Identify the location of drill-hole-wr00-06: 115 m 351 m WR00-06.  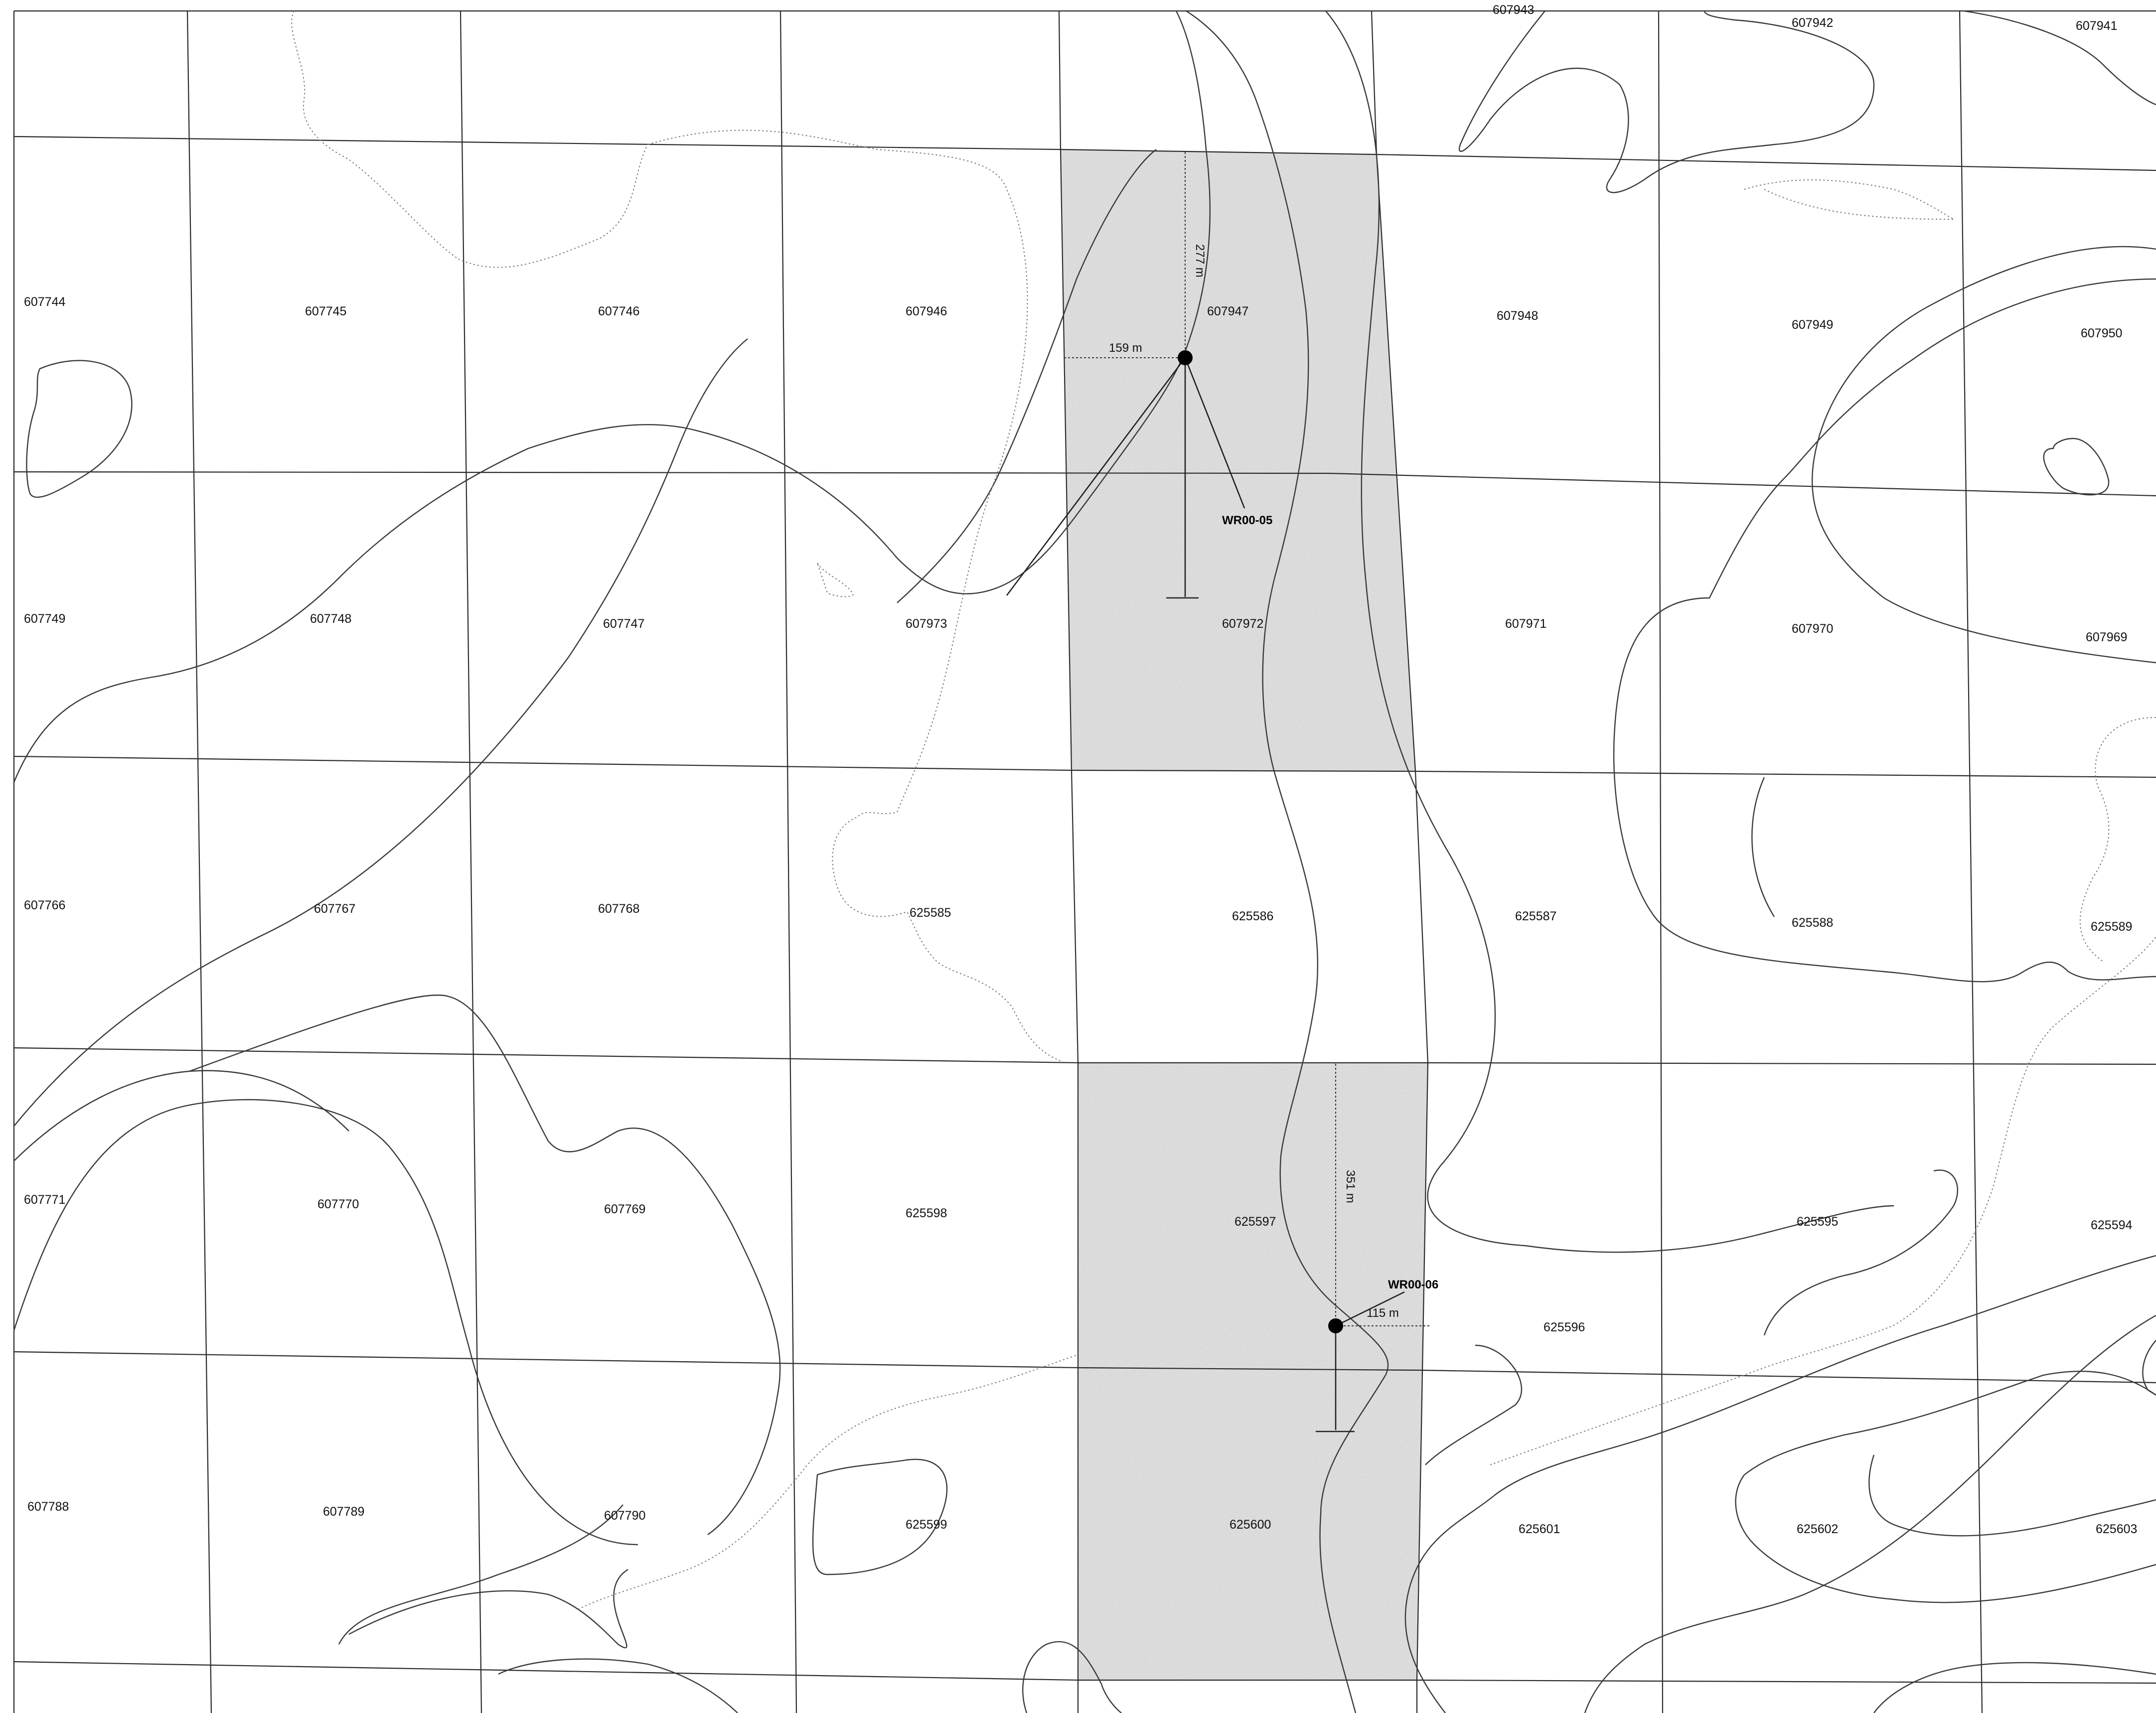
(1377, 1248).